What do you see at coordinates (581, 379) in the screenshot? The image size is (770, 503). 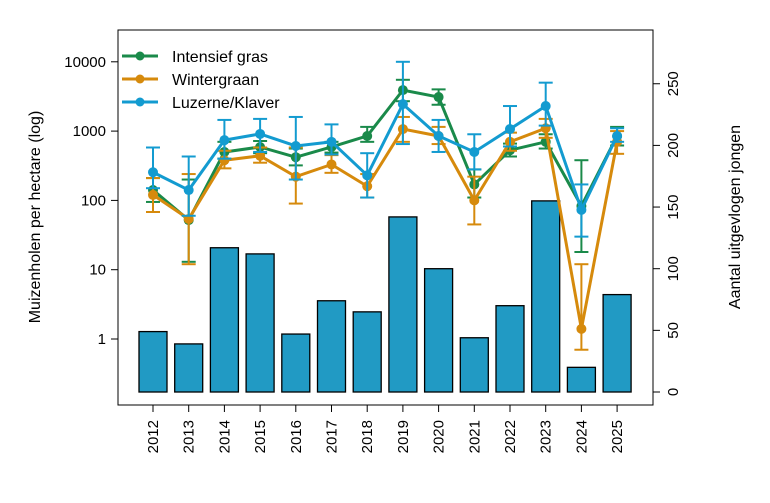 I see `bar-2024` at bounding box center [581, 379].